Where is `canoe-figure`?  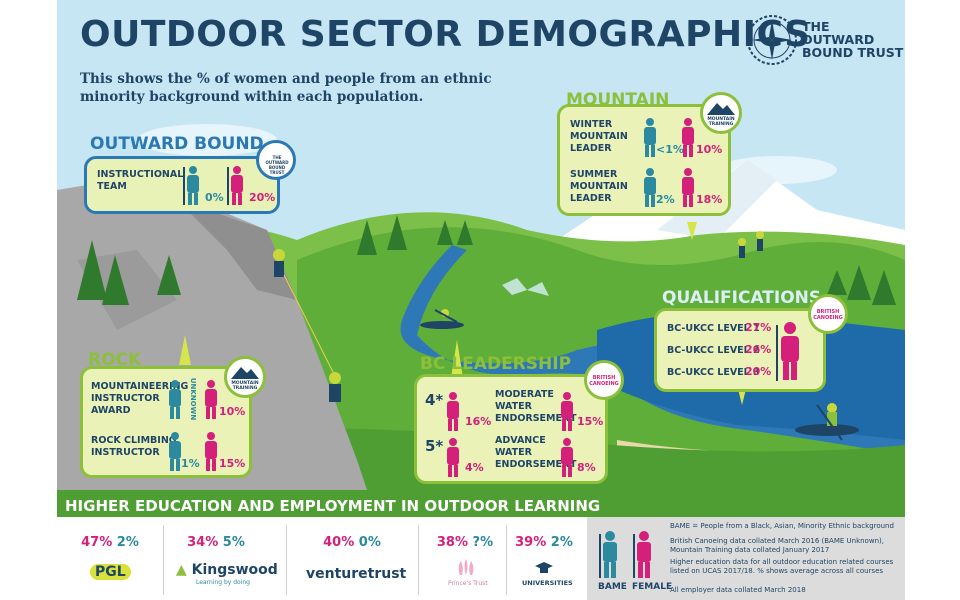 canoe-figure is located at coordinates (442, 319).